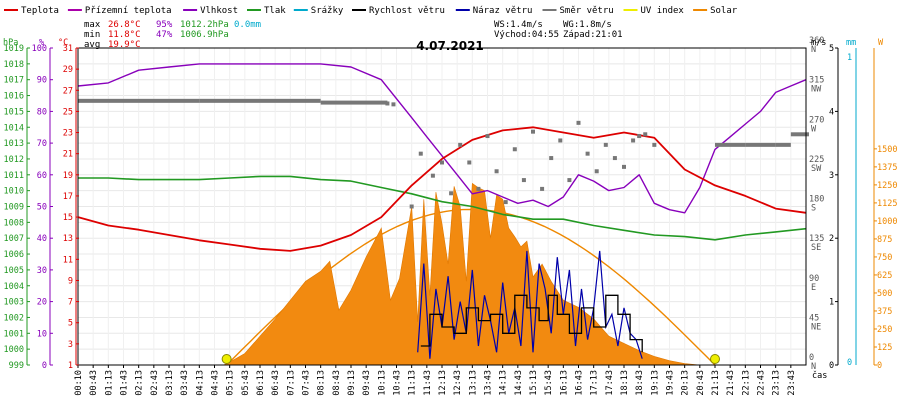 The image size is (900, 400). Describe the element at coordinates (884, 348) in the screenshot. I see `solar-tick-label: 125` at that location.